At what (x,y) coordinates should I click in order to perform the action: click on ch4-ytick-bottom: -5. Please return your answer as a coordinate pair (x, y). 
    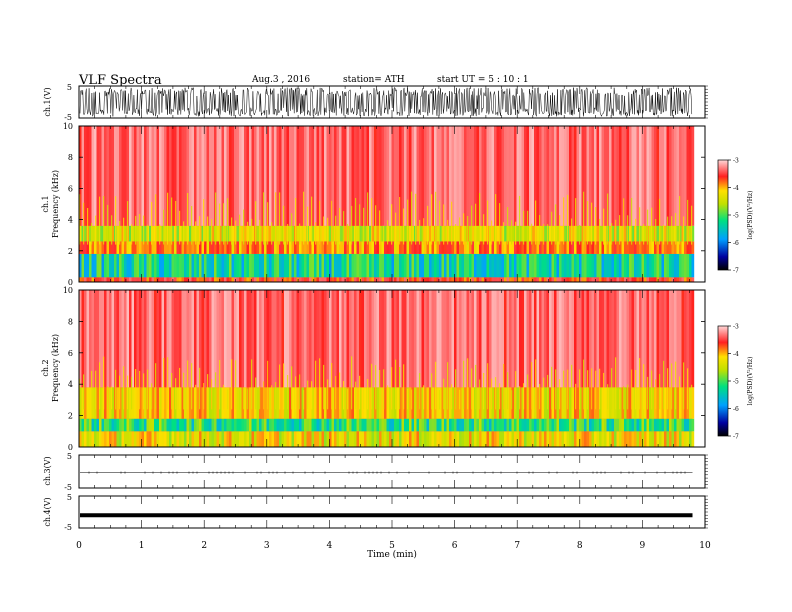
    Looking at the image, I should click on (68, 527).